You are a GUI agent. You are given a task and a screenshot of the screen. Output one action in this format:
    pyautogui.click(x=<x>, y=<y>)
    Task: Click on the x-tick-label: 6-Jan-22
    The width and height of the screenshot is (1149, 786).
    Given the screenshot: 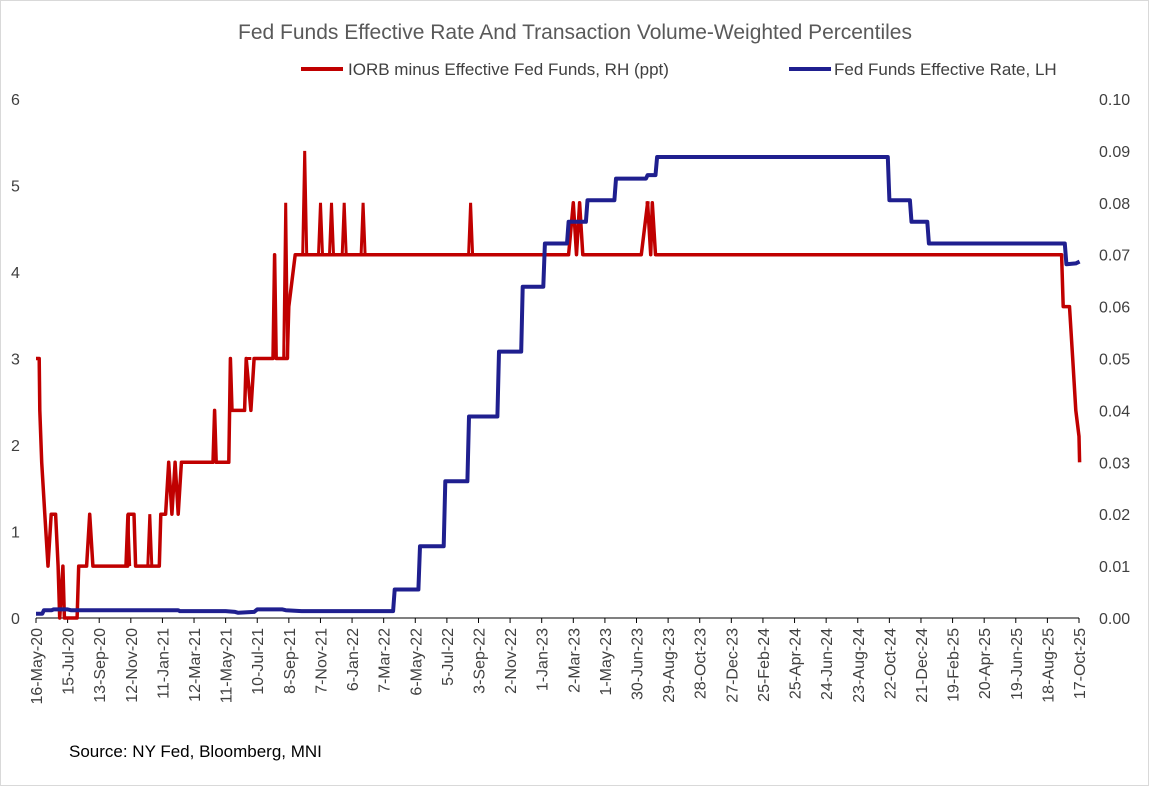 What is the action you would take?
    pyautogui.click(x=353, y=659)
    